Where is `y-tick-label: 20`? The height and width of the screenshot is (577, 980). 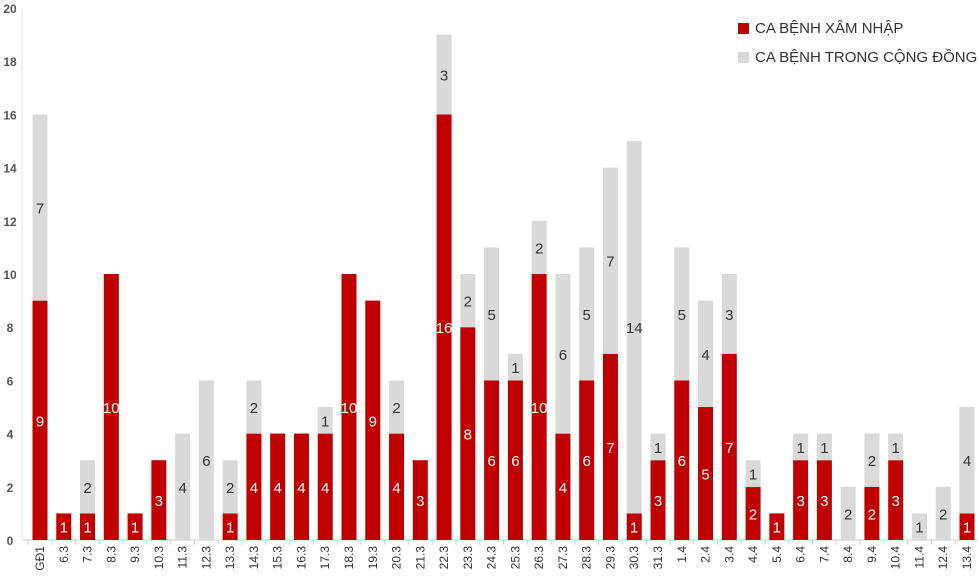 y-tick-label: 20 is located at coordinates (10, 9).